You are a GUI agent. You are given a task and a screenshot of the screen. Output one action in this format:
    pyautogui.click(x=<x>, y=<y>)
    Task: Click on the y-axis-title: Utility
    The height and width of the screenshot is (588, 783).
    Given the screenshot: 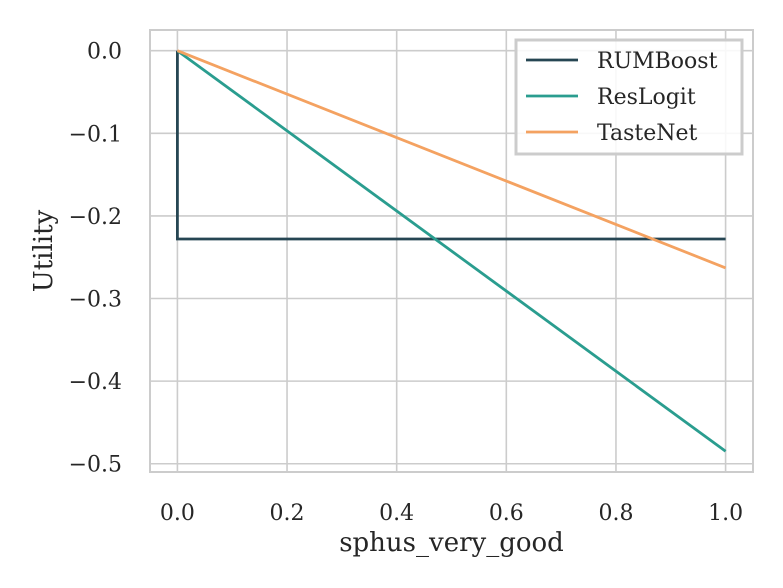 What is the action you would take?
    pyautogui.click(x=44, y=250)
    